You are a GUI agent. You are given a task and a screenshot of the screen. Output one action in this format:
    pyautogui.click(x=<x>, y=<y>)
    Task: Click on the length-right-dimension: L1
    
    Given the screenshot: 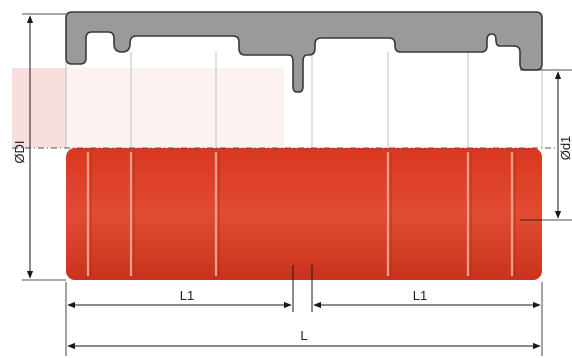 What is the action you would take?
    pyautogui.click(x=427, y=298)
    